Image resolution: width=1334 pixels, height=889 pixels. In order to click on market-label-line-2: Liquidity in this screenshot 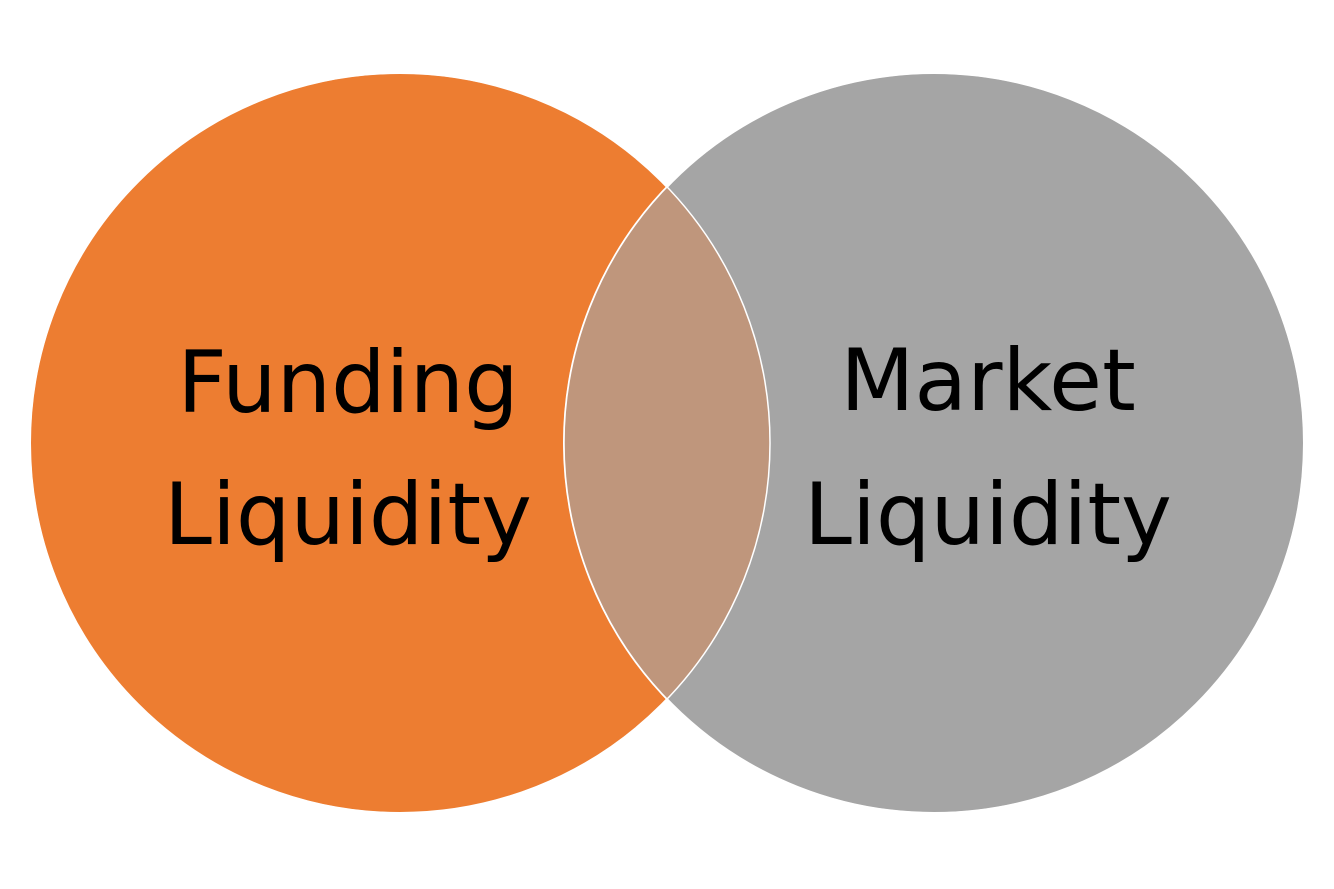, I will do `click(988, 515)`.